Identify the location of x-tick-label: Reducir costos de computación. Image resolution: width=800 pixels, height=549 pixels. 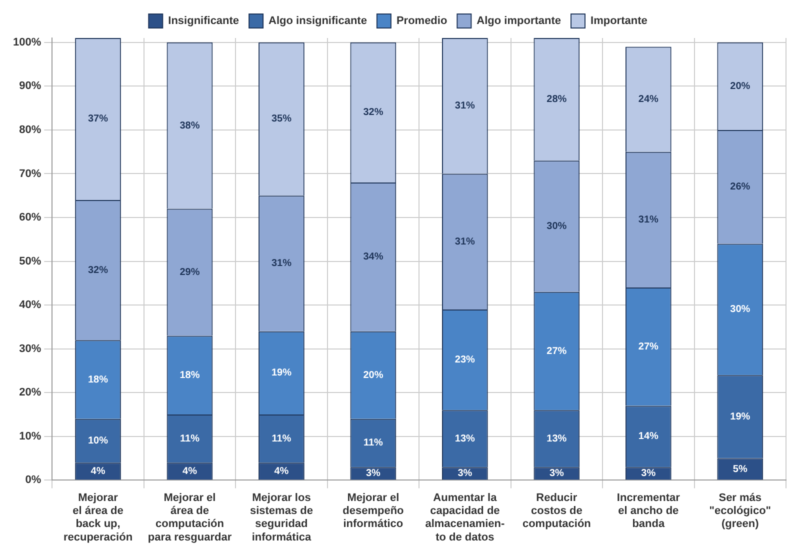
(557, 511).